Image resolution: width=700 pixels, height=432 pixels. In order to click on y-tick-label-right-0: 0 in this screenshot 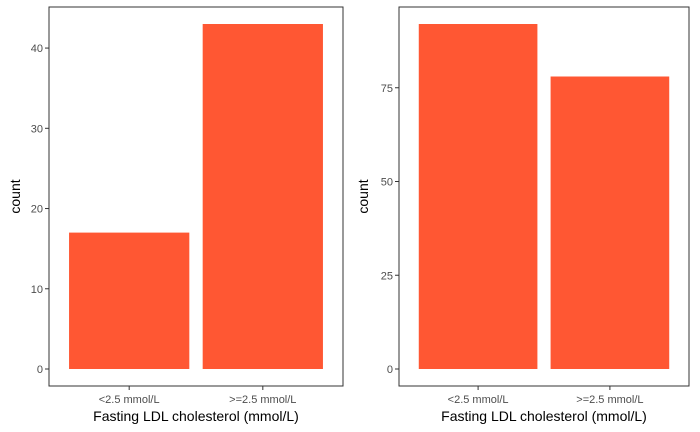, I will do `click(390, 370)`.